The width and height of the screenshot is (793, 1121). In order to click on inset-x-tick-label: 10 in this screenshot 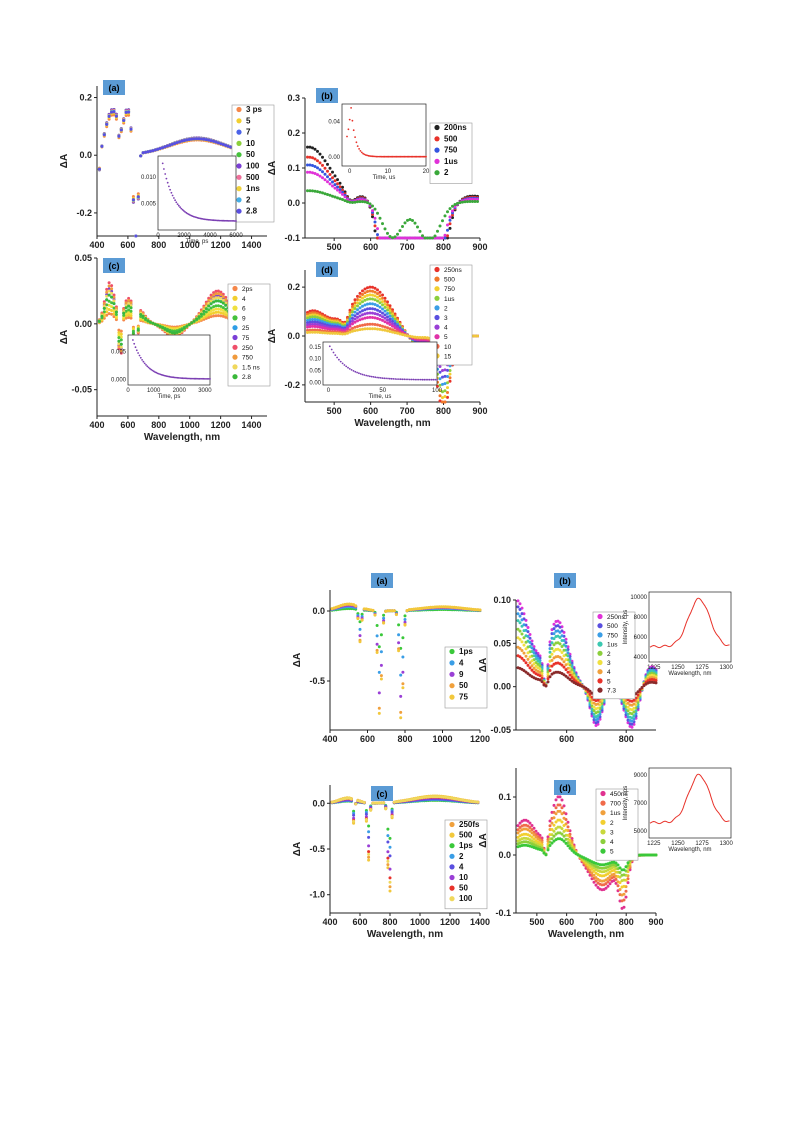, I will do `click(387, 172)`.